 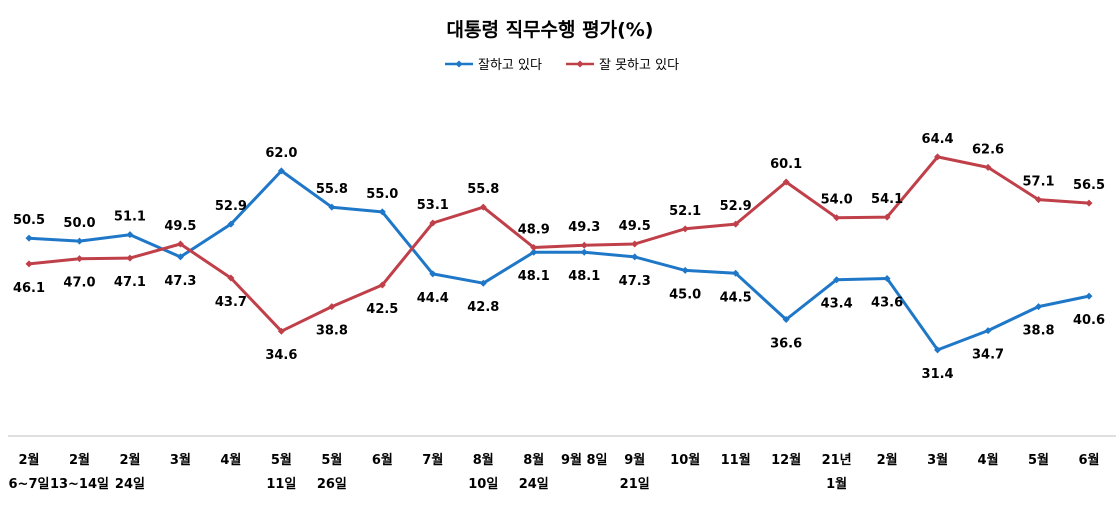 I want to click on data-label: 43.4, so click(x=837, y=304).